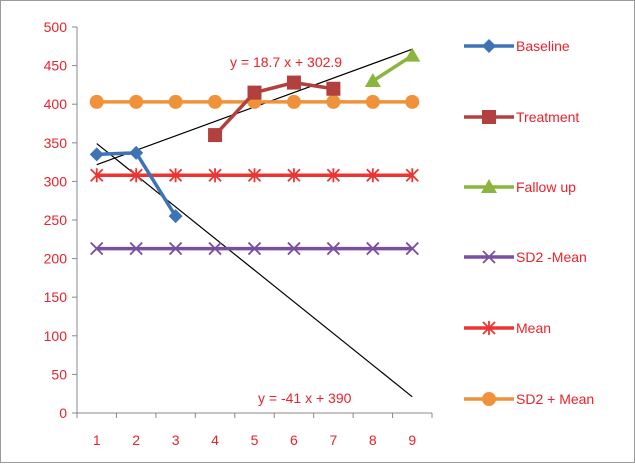 Image resolution: width=635 pixels, height=468 pixels. What do you see at coordinates (63, 413) in the screenshot?
I see `y-tick-label: 0` at bounding box center [63, 413].